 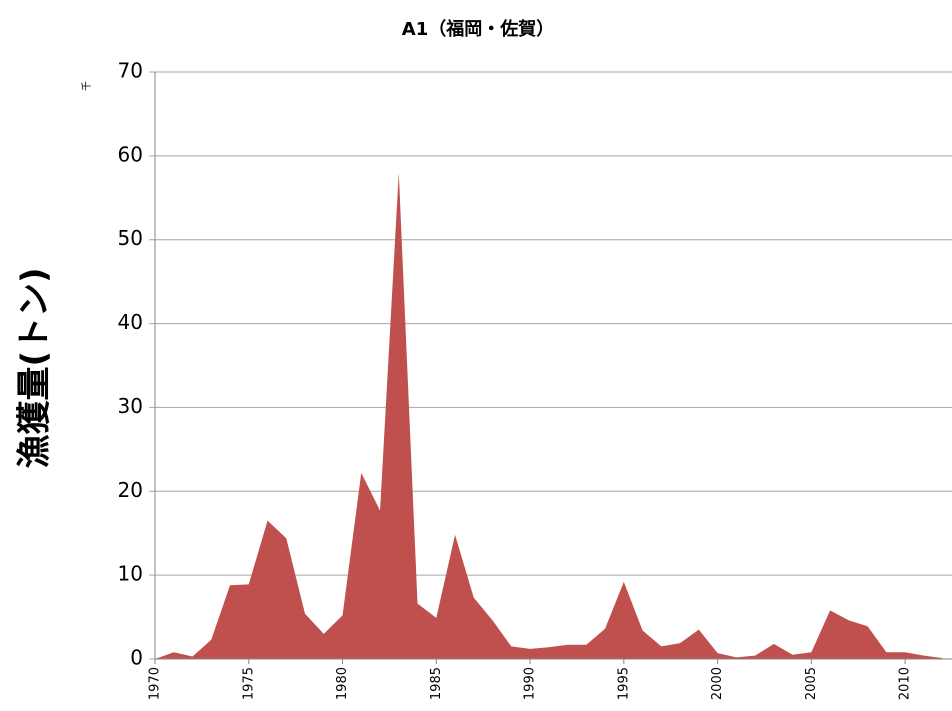 What do you see at coordinates (905, 683) in the screenshot?
I see `x-tick-label: 2010` at bounding box center [905, 683].